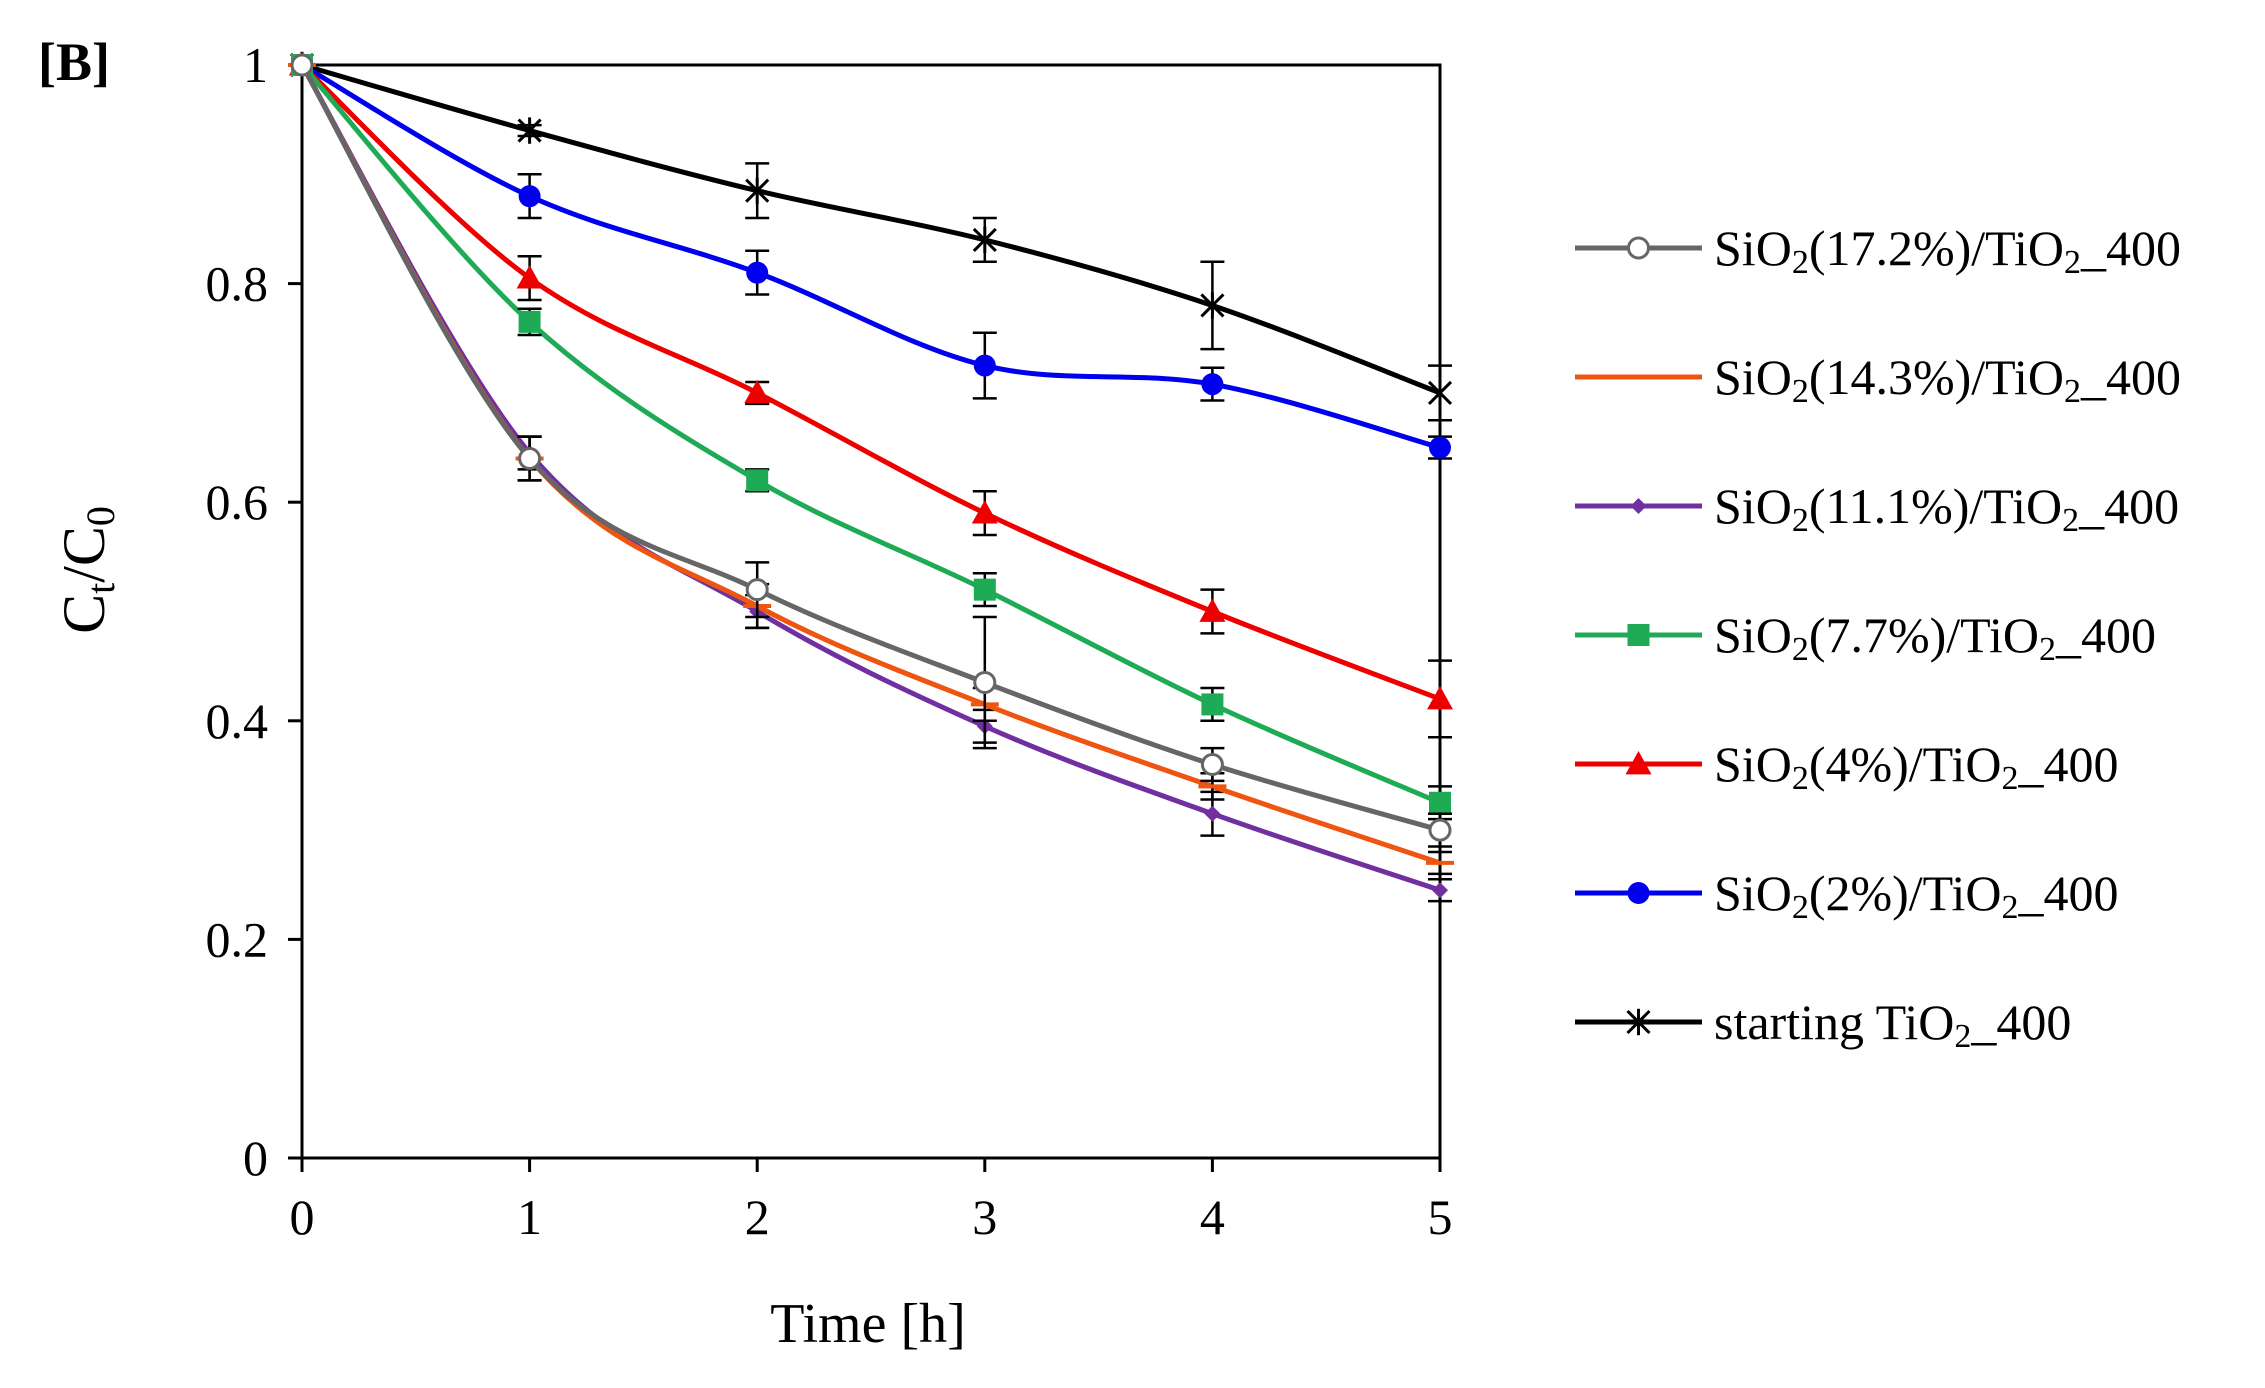 The image size is (2265, 1388). I want to click on legend-entry-5: SiO2(2%)/TiO2_400, so click(1846, 895).